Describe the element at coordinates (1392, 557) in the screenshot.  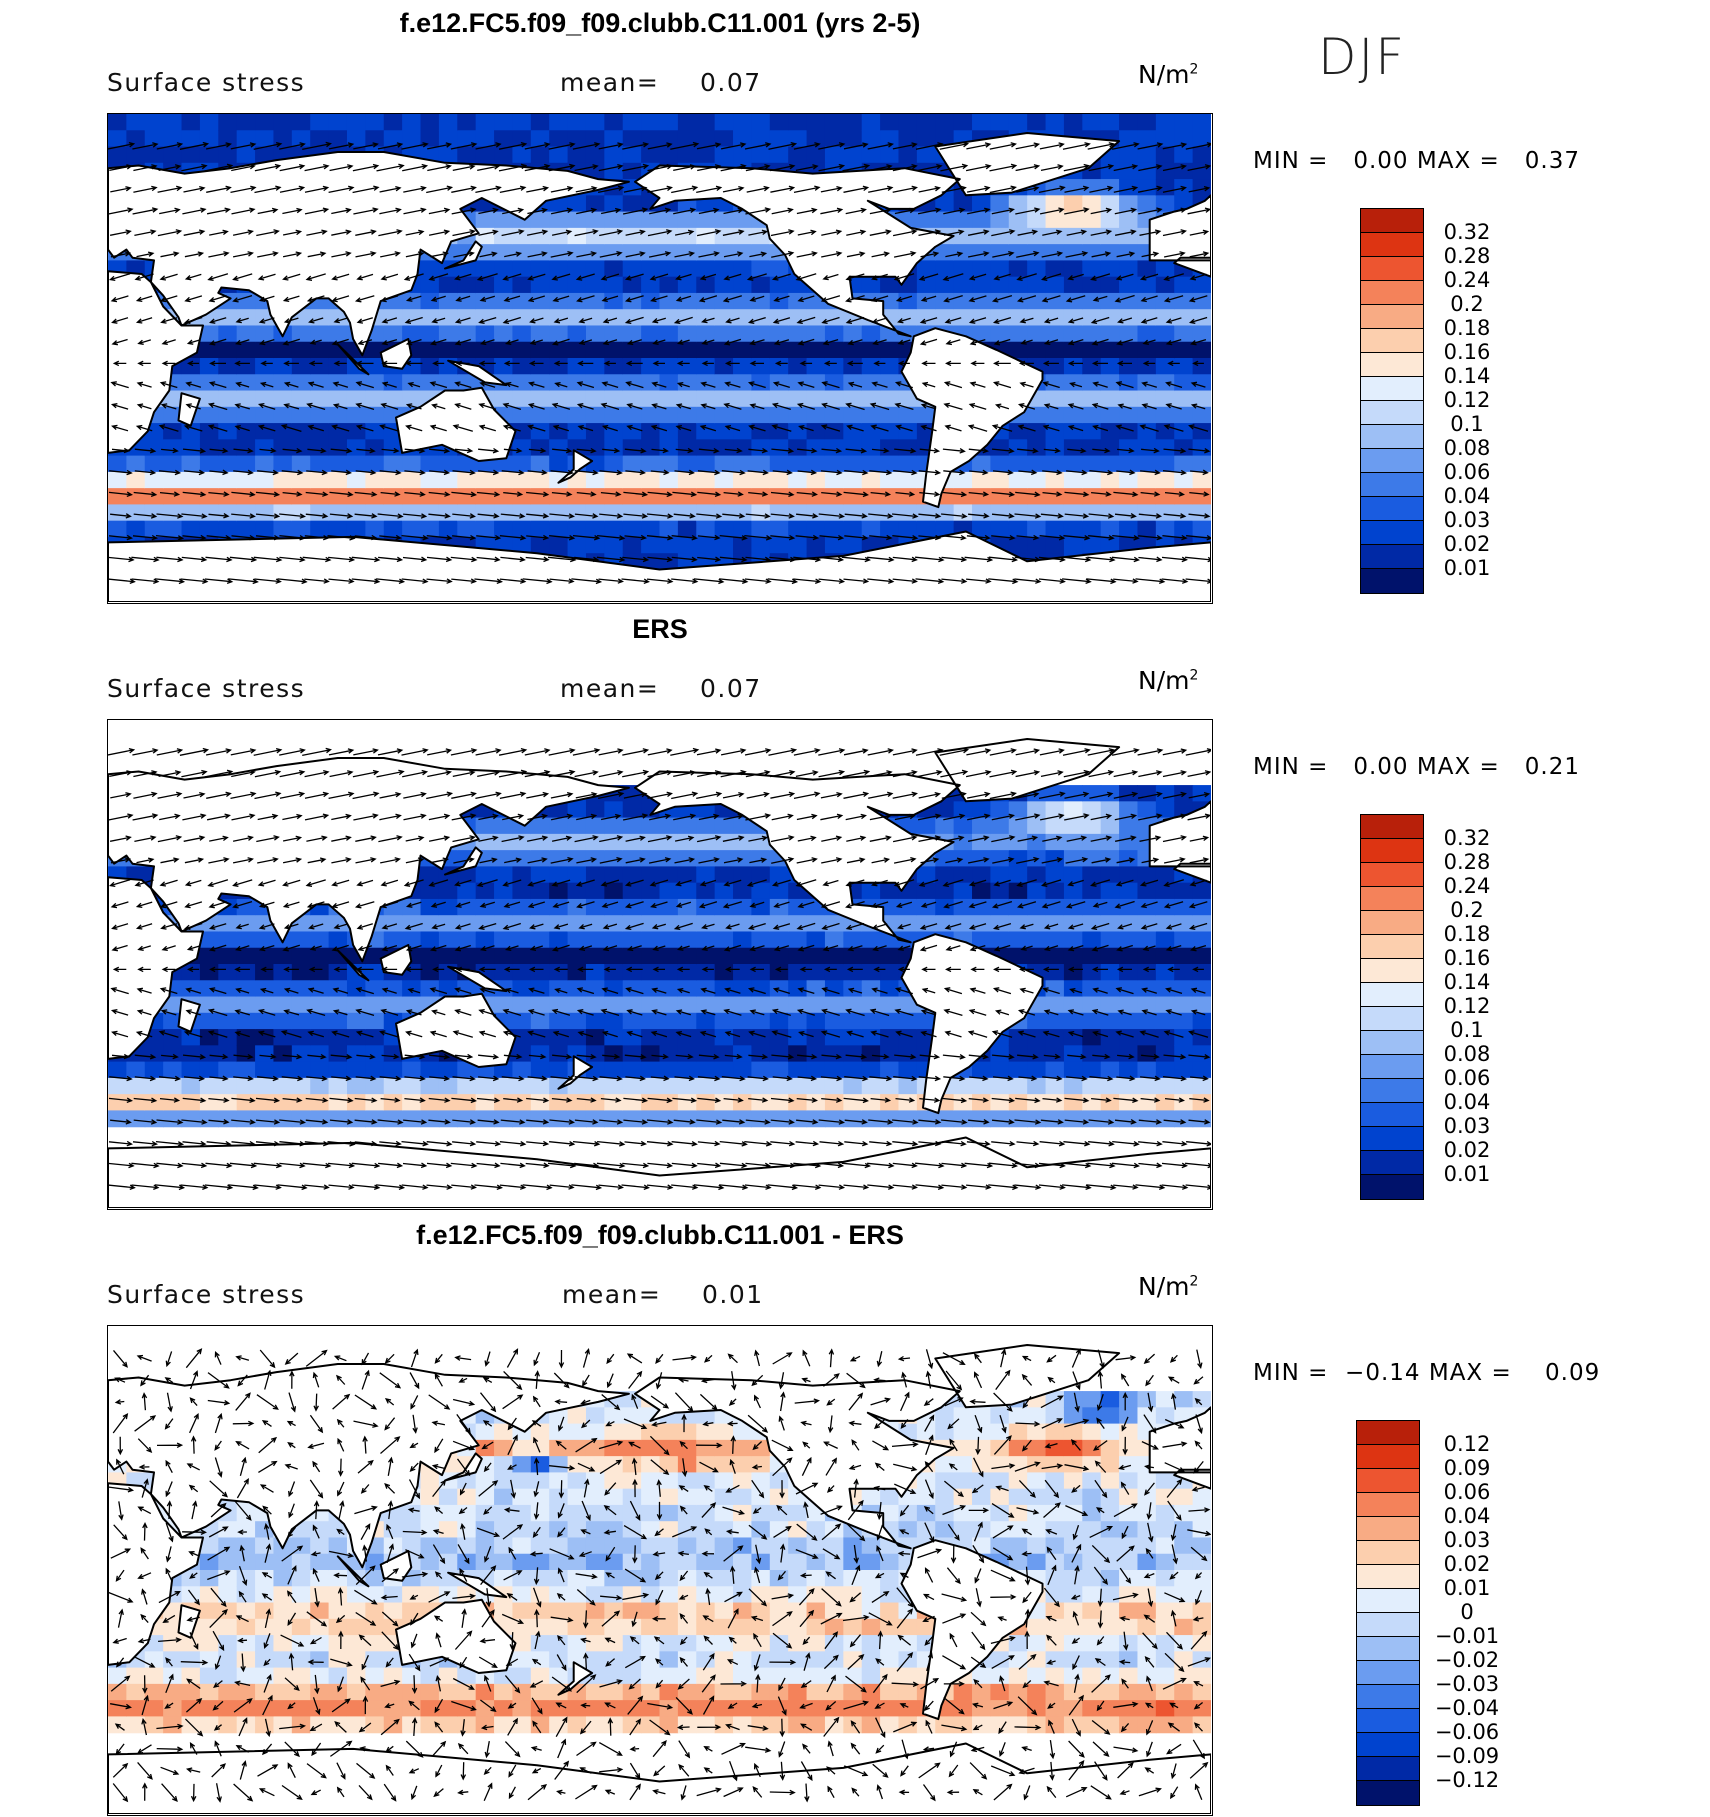
I see `colorbar-swatch` at that location.